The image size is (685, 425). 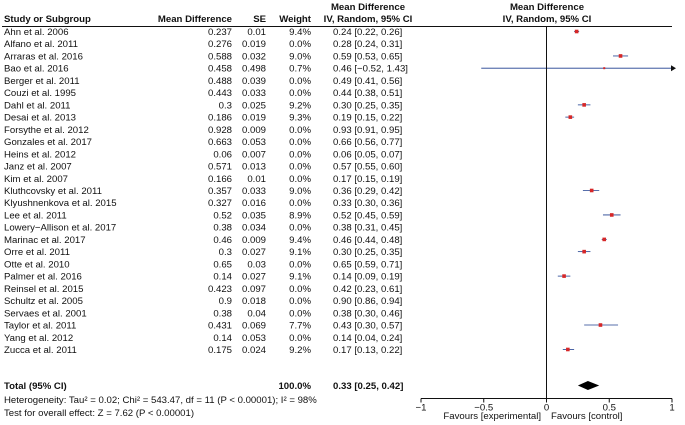 What do you see at coordinates (36, 179) in the screenshot?
I see `study-name: Kim et al. 2007` at bounding box center [36, 179].